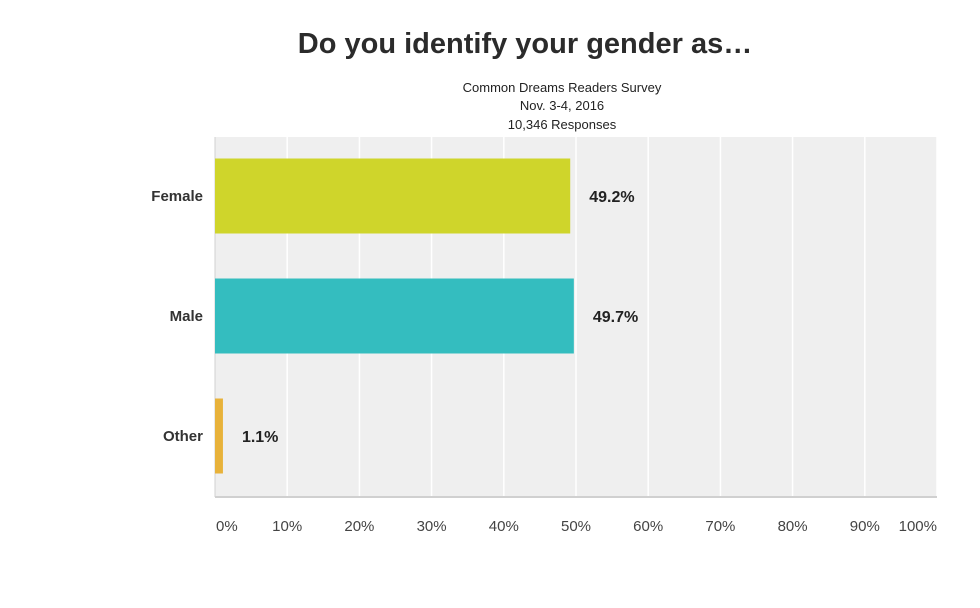 Image resolution: width=980 pixels, height=608 pixels. What do you see at coordinates (611, 197) in the screenshot?
I see `data-label-female: 49.2%` at bounding box center [611, 197].